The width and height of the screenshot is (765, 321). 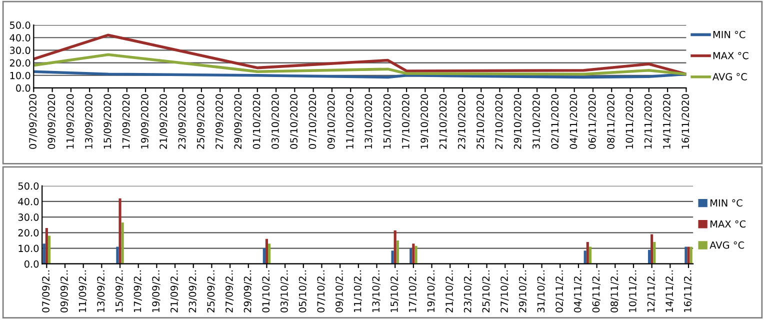 I want to click on x-tick-label: 21/09/2.., so click(x=174, y=291).